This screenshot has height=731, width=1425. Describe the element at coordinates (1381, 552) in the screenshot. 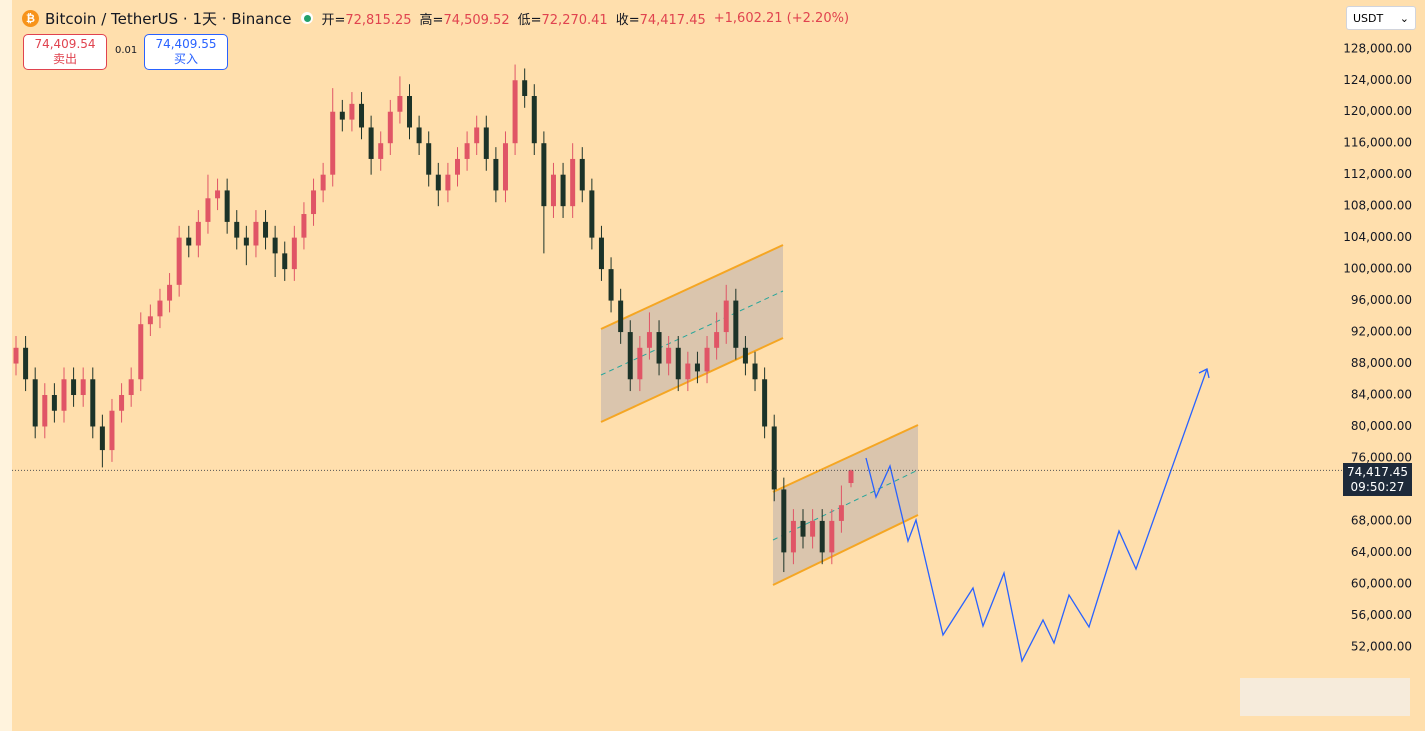

I see `y-tick-label: 64,000.00` at that location.